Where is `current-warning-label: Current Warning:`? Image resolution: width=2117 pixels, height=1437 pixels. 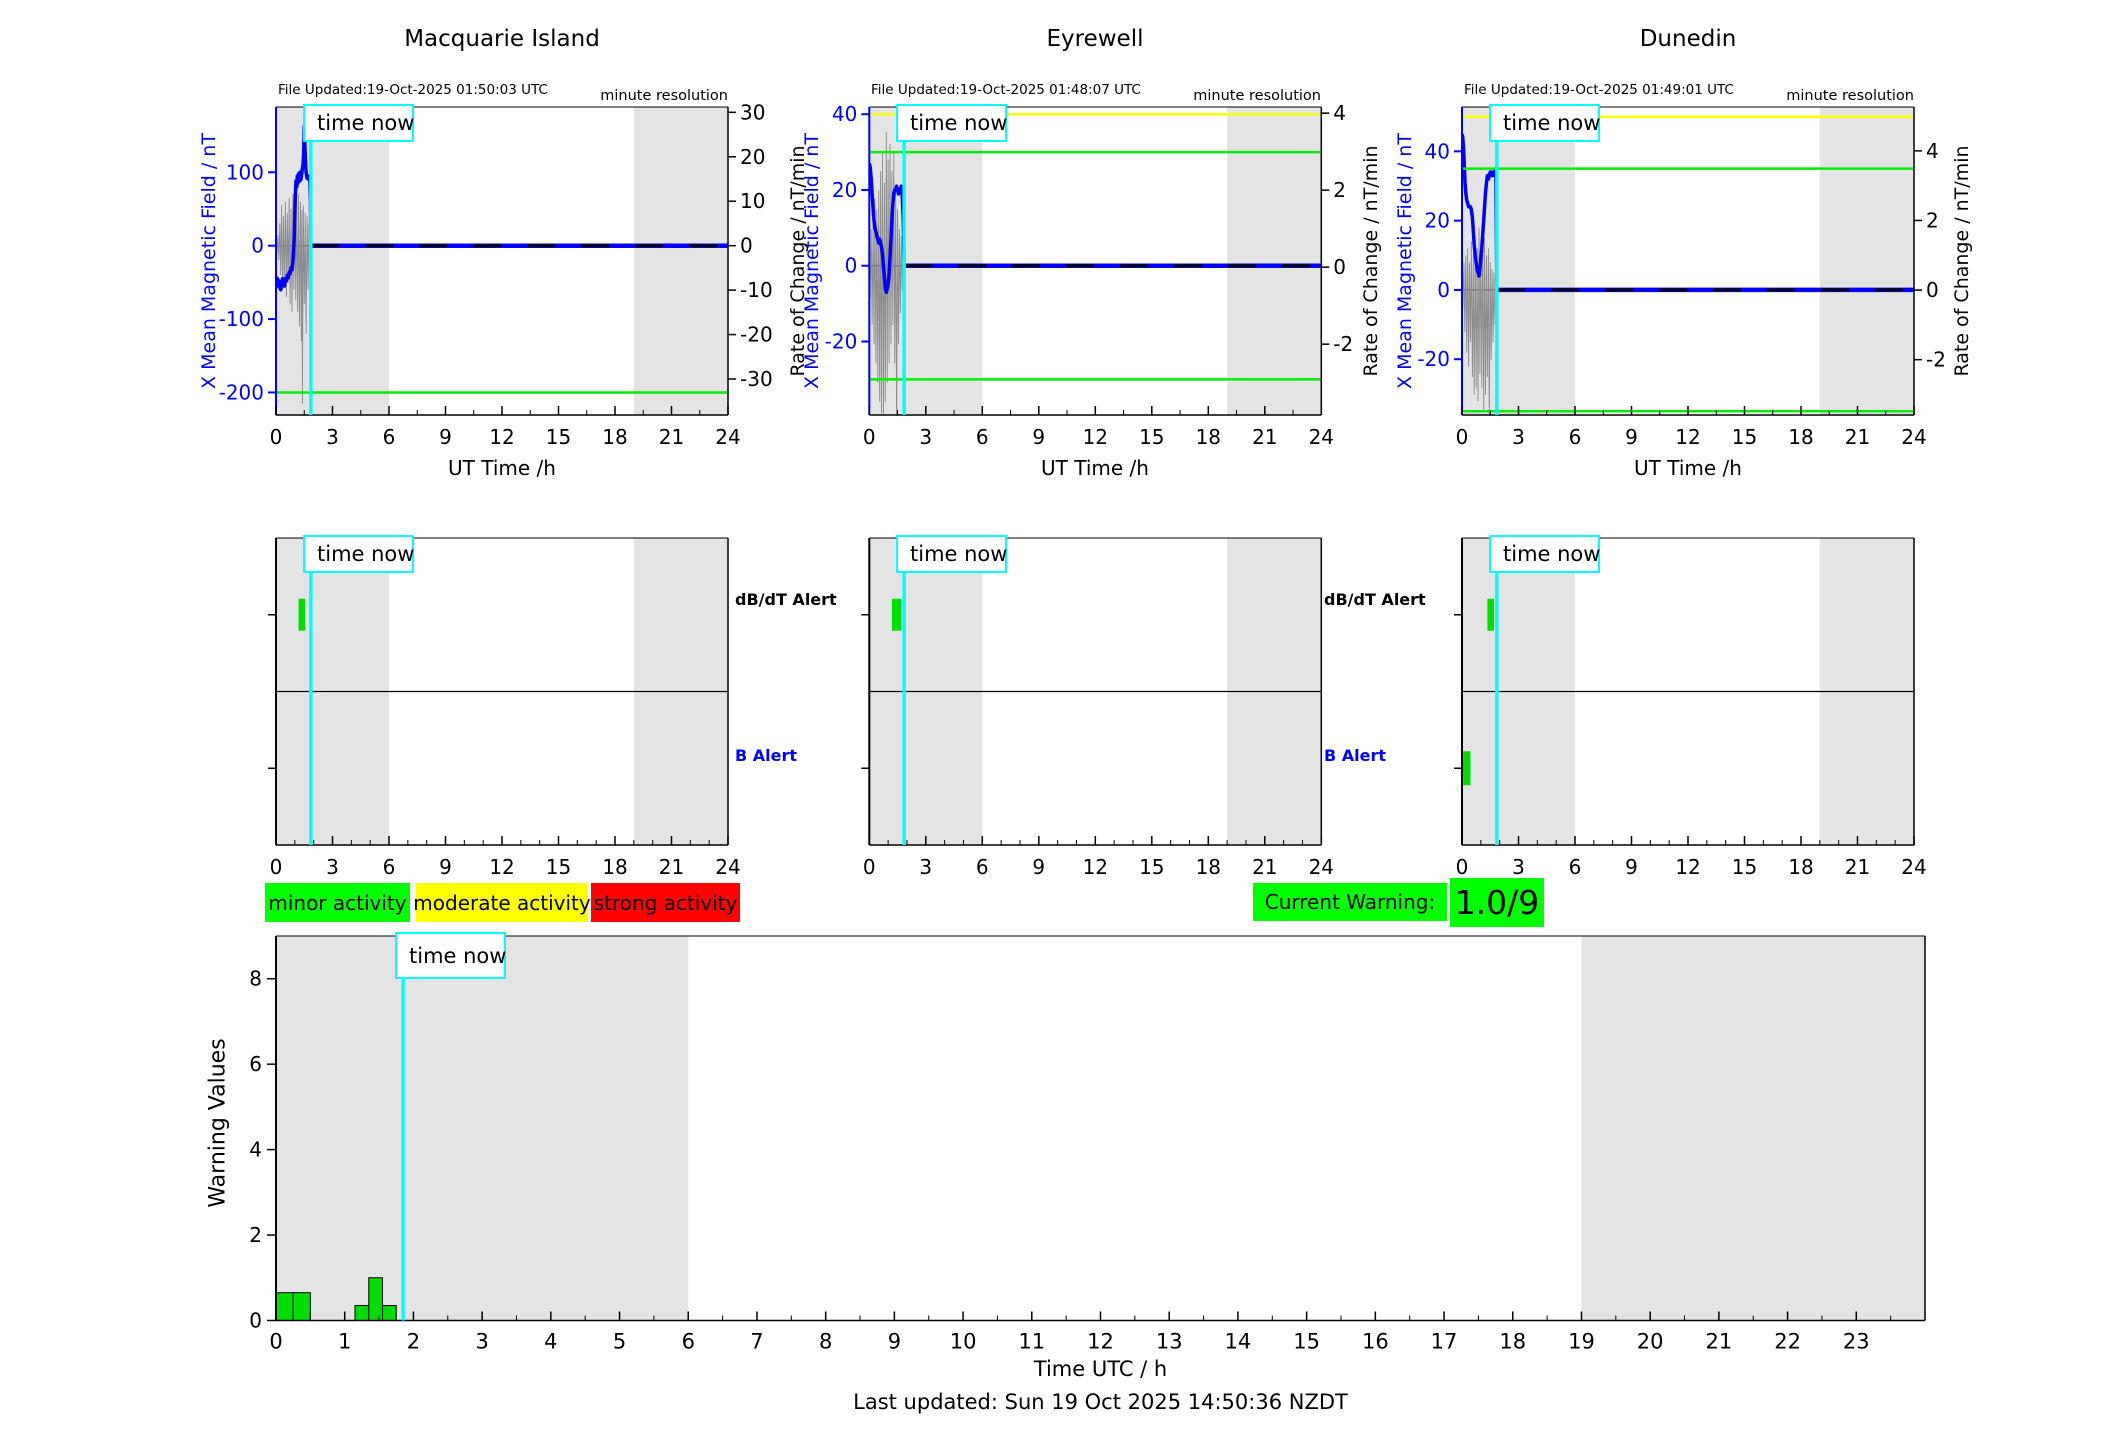 current-warning-label: Current Warning: is located at coordinates (1350, 902).